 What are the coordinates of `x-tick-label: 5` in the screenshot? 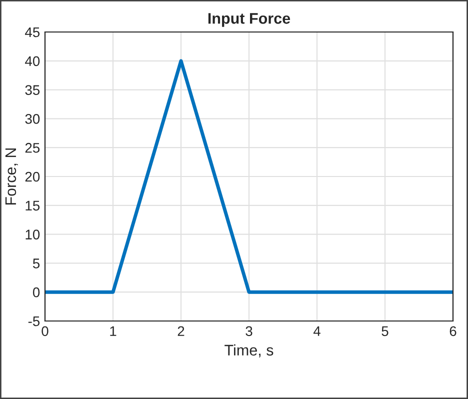 It's located at (385, 331).